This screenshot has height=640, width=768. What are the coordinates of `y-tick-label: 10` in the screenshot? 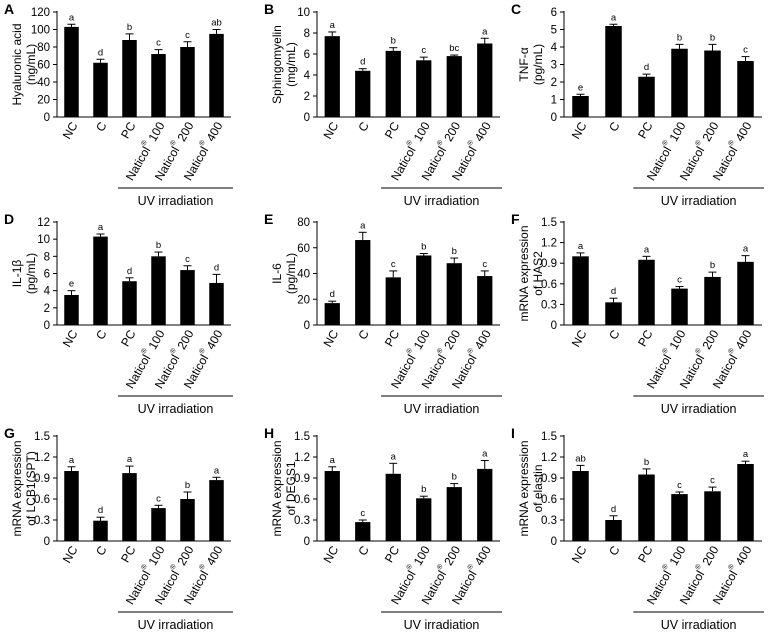 It's located at (303, 13).